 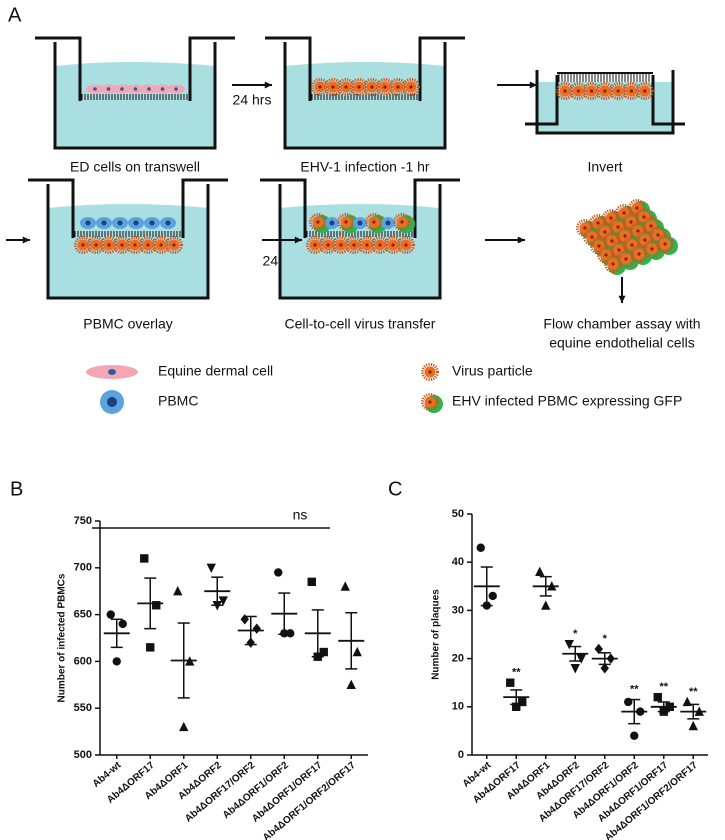 I want to click on y-tick-label: 550, so click(x=83, y=708).